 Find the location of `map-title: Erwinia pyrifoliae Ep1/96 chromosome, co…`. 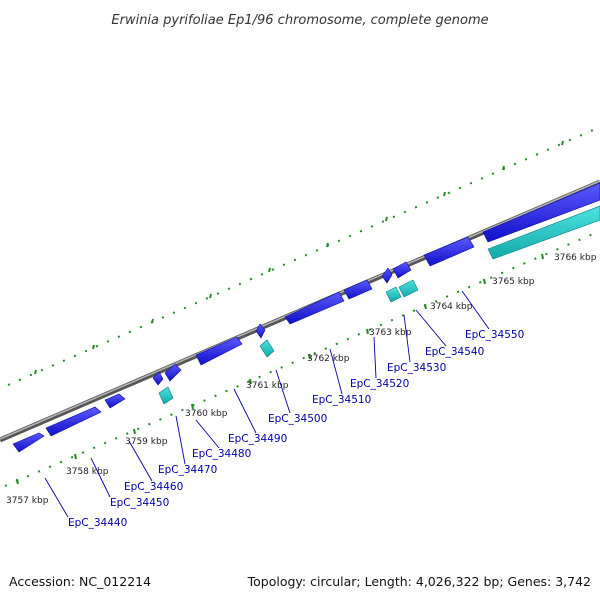

map-title: Erwinia pyrifoliae Ep1/96 chromosome, co… is located at coordinates (299, 20).